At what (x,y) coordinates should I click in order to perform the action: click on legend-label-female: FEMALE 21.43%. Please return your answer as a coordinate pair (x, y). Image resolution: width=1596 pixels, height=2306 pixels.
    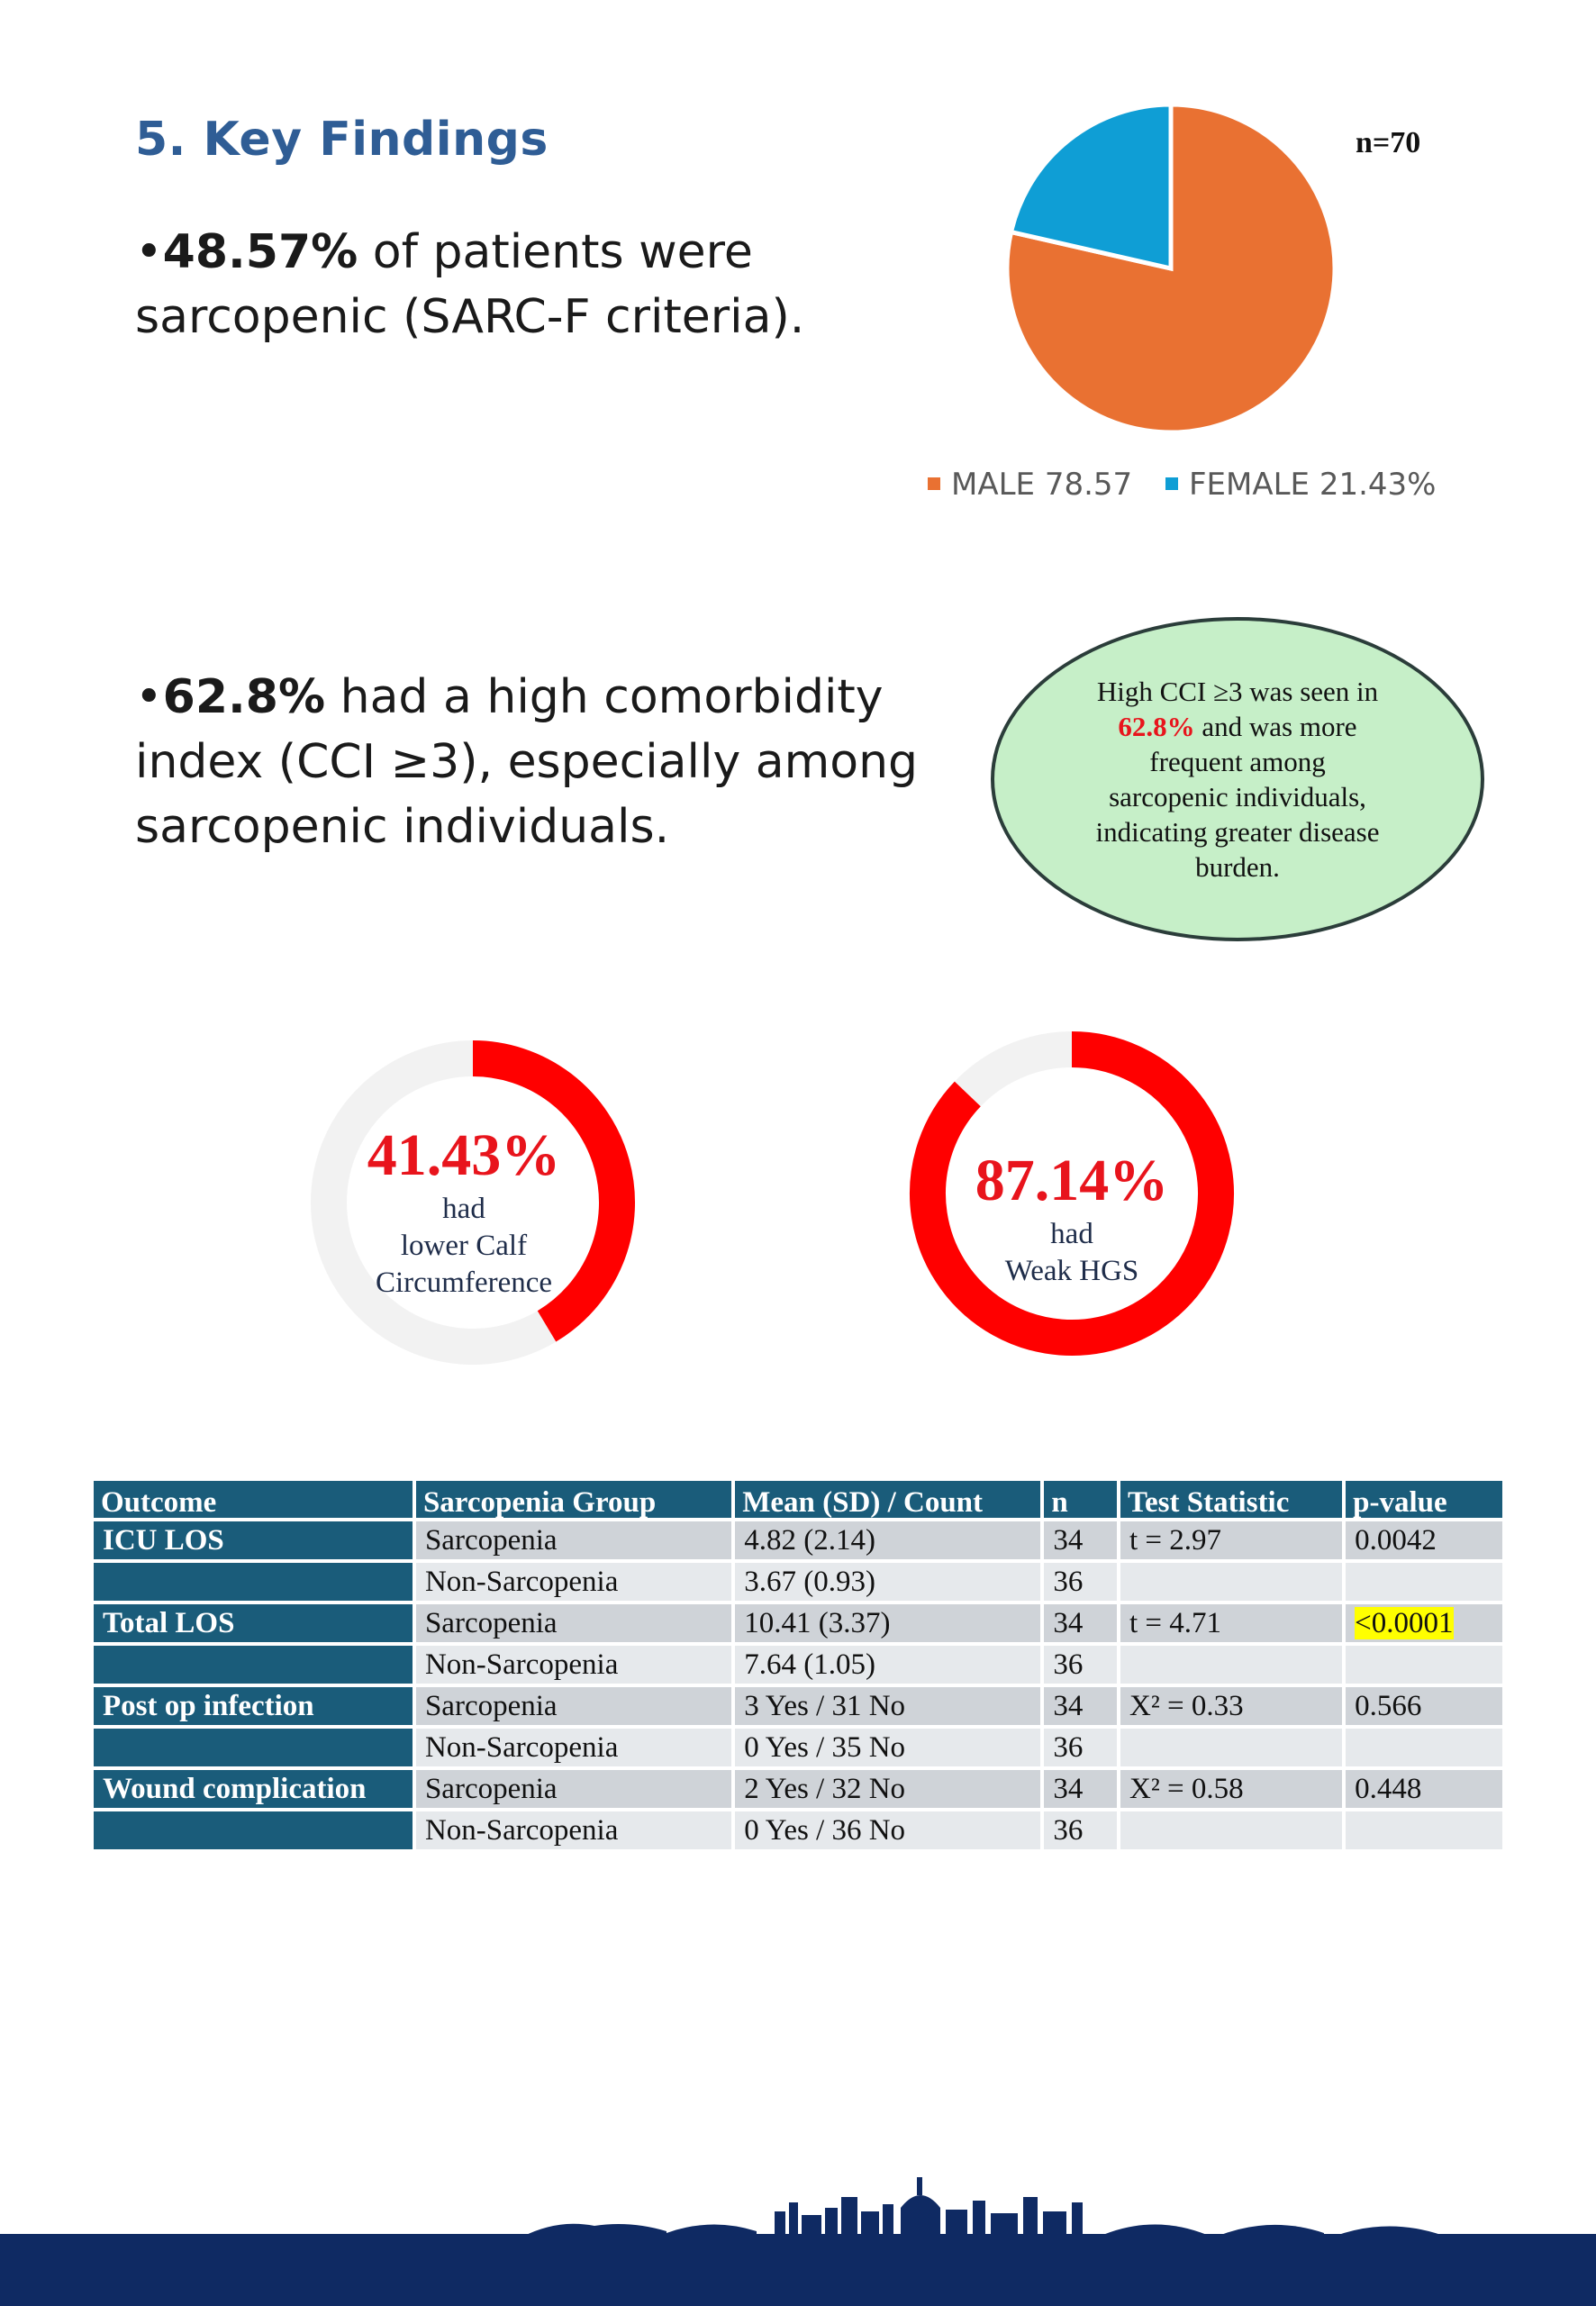
    Looking at the image, I should click on (1312, 485).